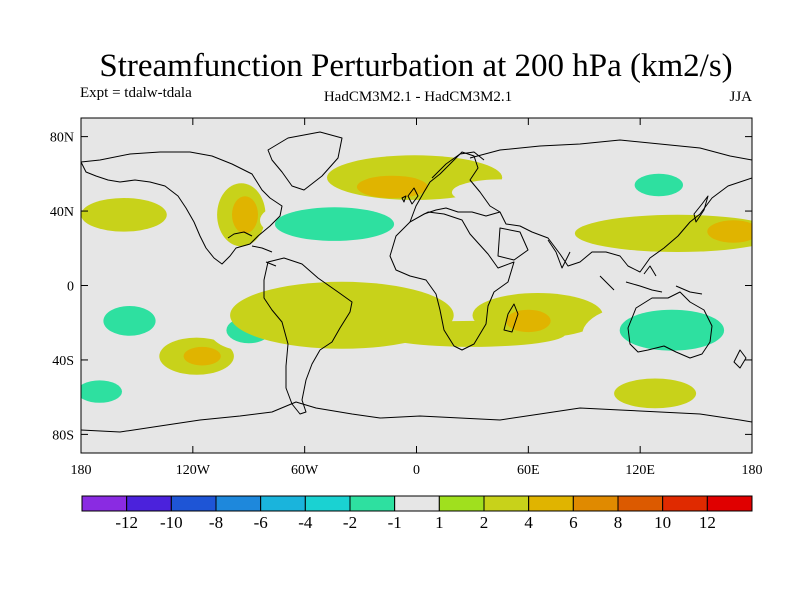 The image size is (800, 600). I want to click on coastline-indonesia, so click(651, 280).